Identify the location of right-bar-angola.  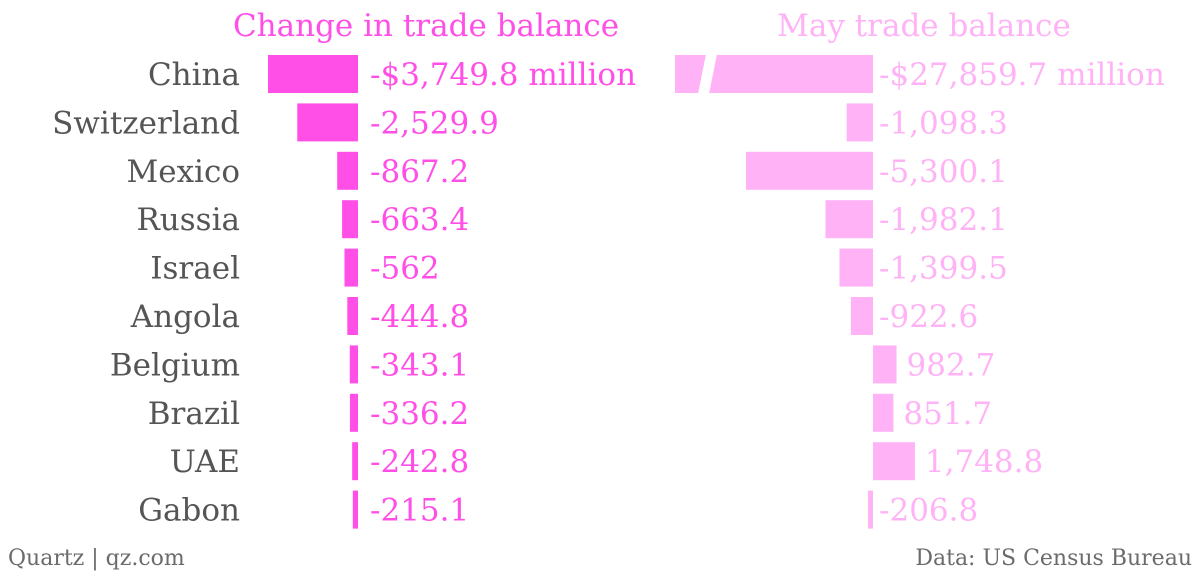
(861, 316).